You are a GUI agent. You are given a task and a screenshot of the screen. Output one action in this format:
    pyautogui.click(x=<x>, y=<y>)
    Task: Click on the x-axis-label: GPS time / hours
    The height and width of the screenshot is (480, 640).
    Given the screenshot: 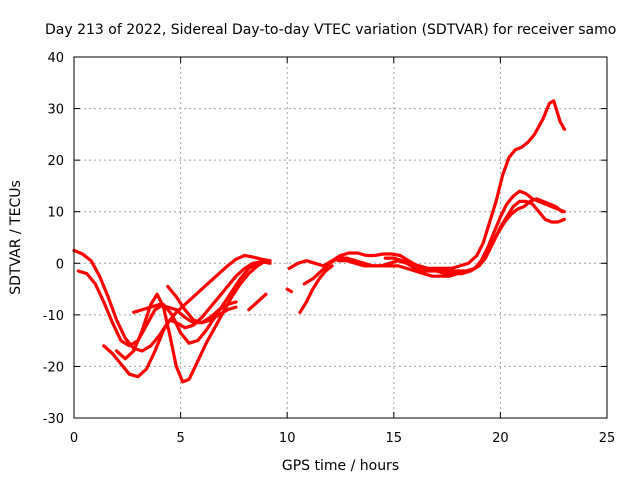 What is the action you would take?
    pyautogui.click(x=340, y=466)
    